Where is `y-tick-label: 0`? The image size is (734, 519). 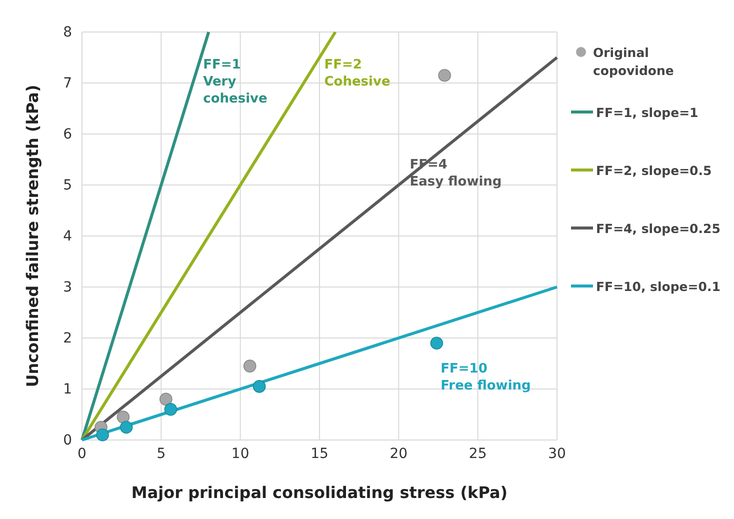
y-tick-label: 0 is located at coordinates (67, 440).